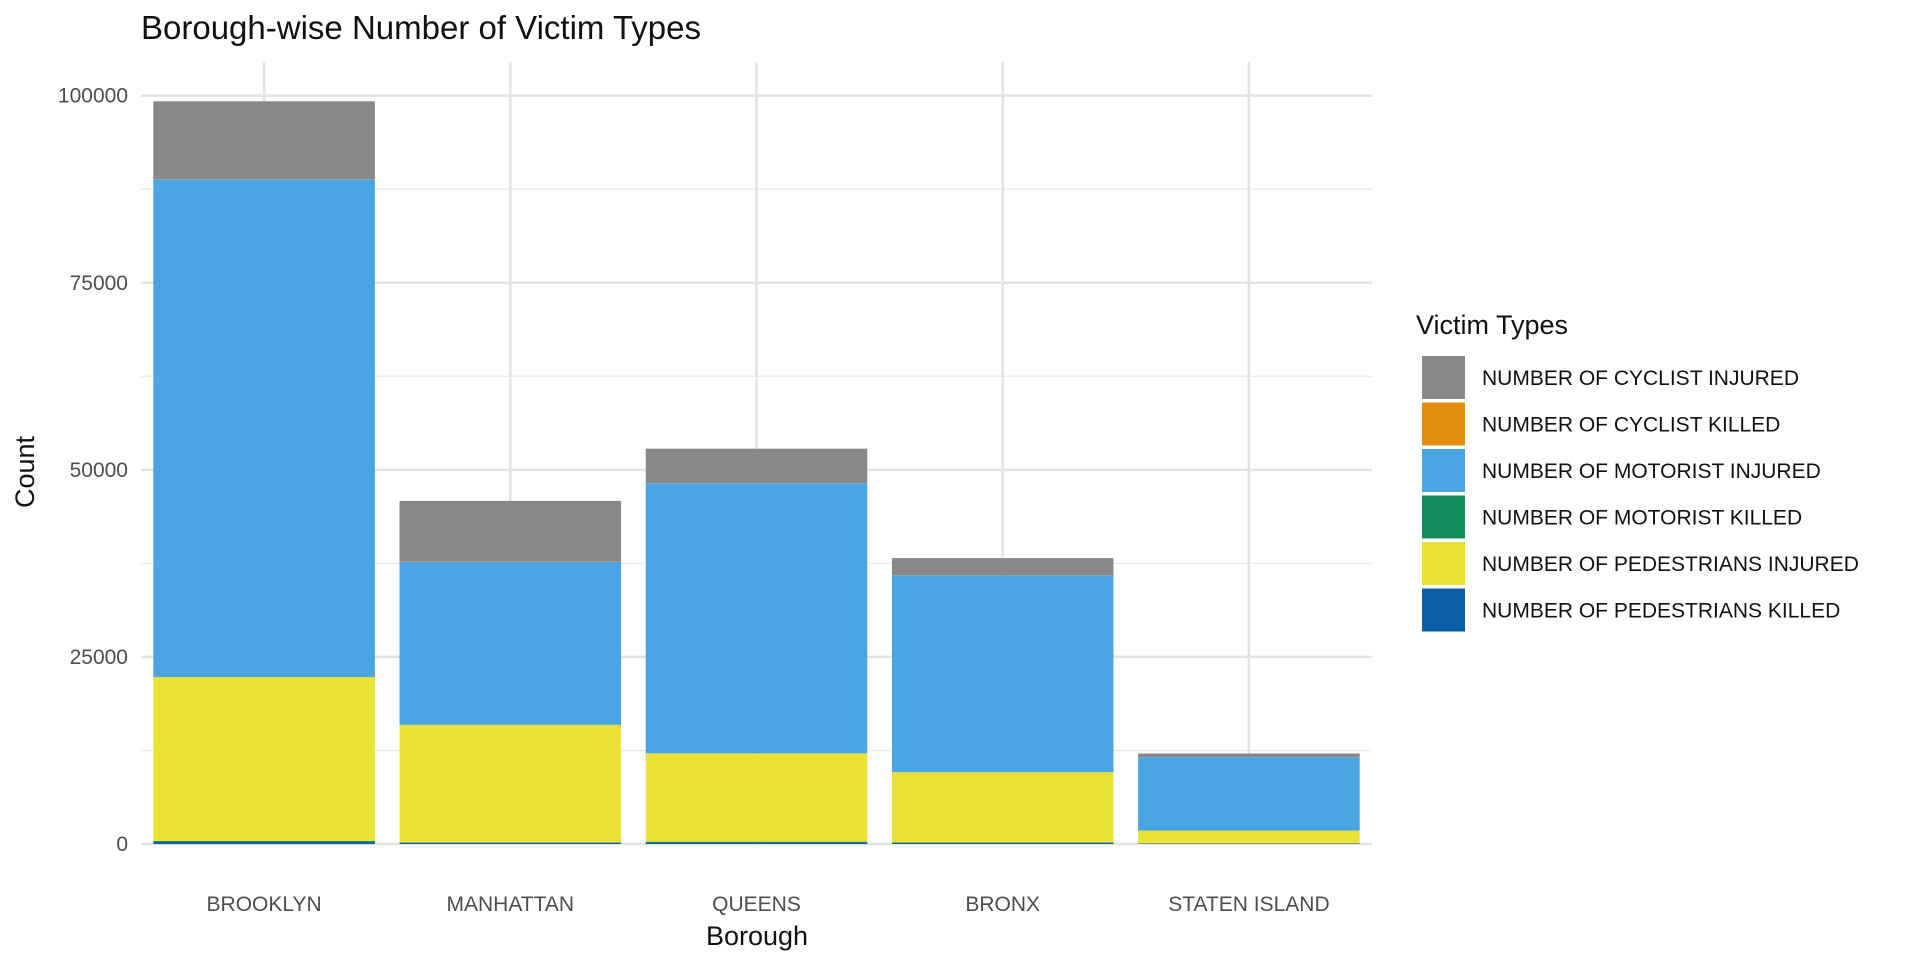  Describe the element at coordinates (1249, 837) in the screenshot. I see `bar-staten-island-number-of-pedestrians-injured` at that location.